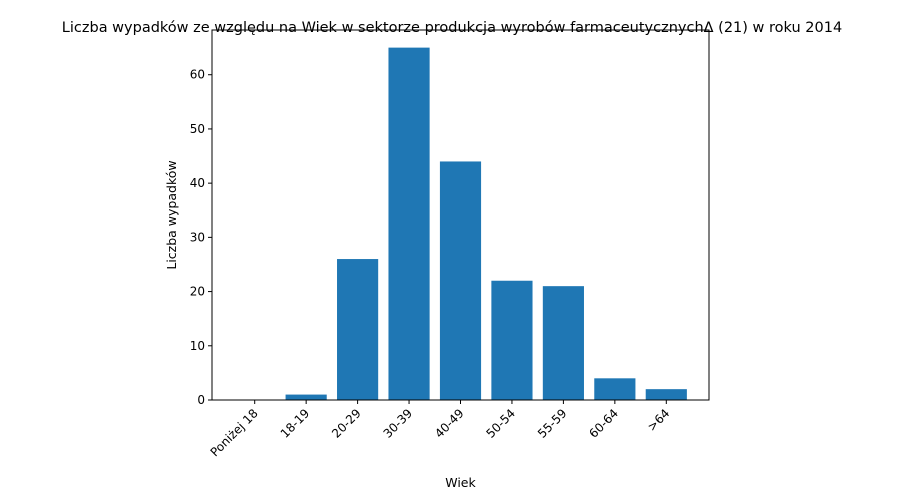  Describe the element at coordinates (197, 346) in the screenshot. I see `y-tick-label: 10` at that location.